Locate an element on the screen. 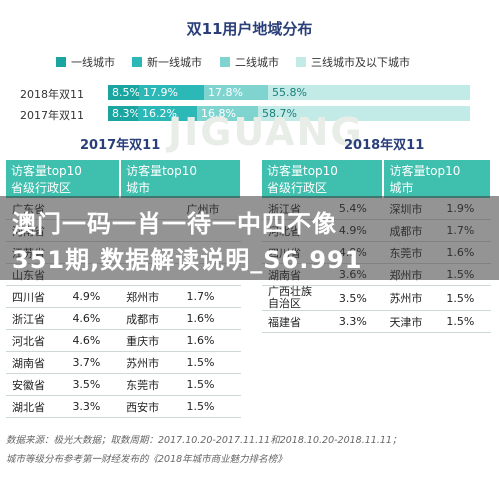 The width and height of the screenshot is (499, 479). bar-segment: 17.9% is located at coordinates (171, 92).